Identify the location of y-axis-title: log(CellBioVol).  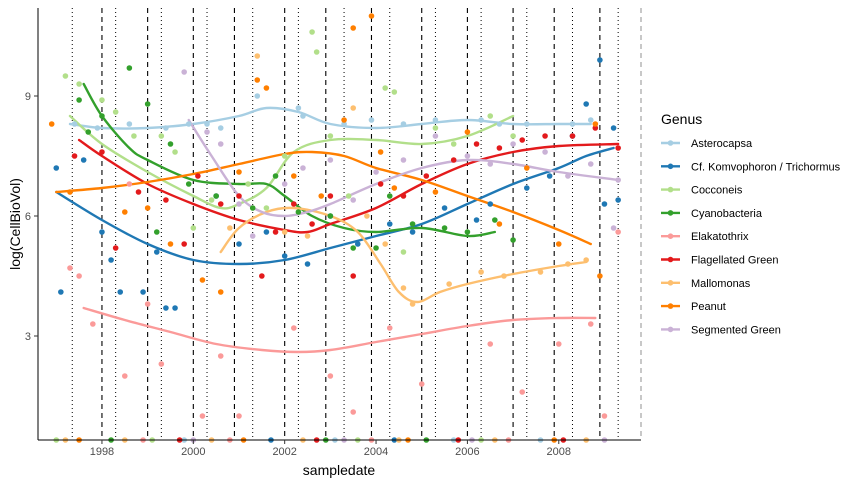
(15, 224).